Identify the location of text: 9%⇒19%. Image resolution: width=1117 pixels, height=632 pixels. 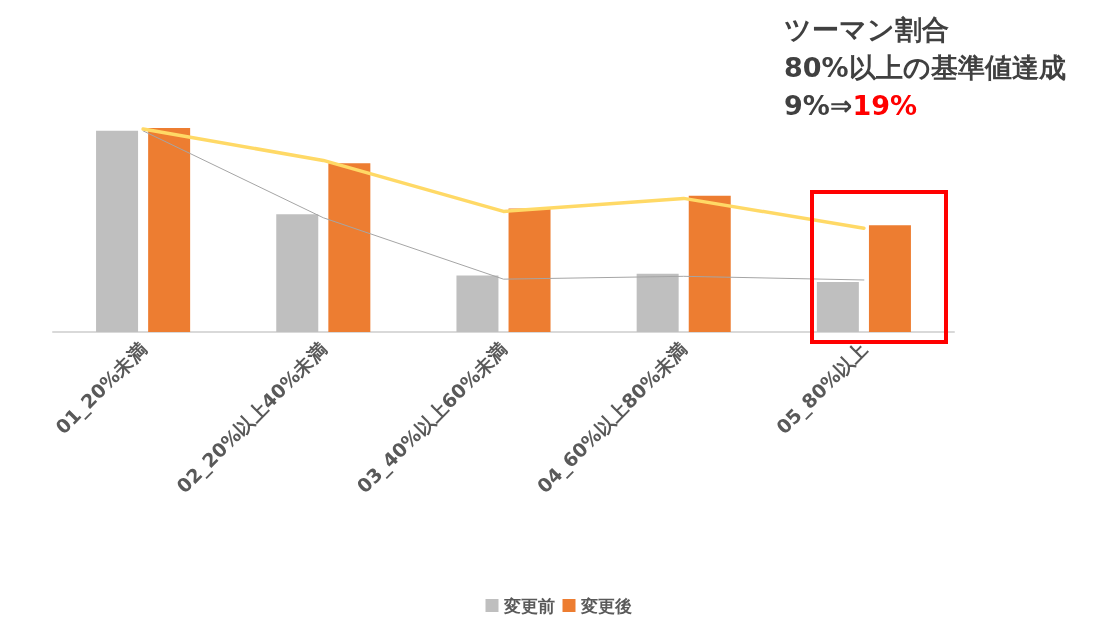
(851, 105).